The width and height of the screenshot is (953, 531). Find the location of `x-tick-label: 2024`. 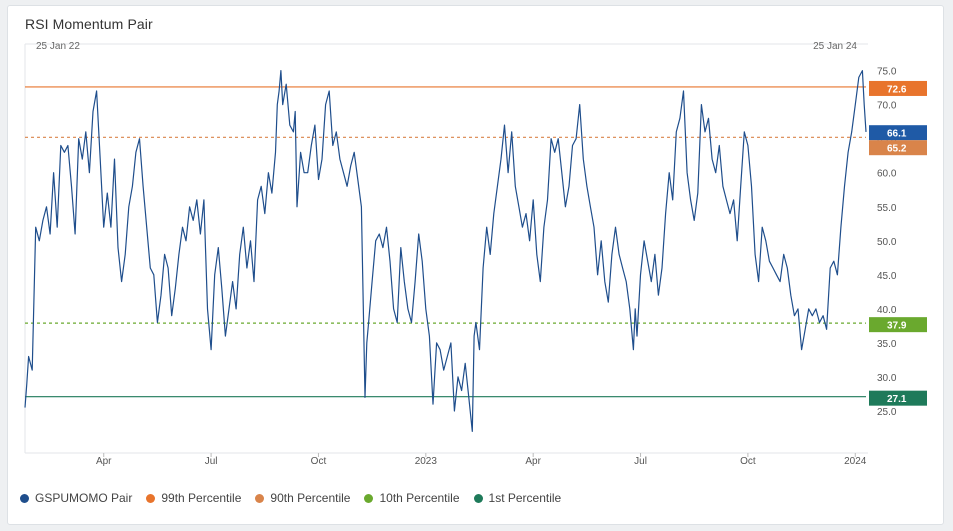

x-tick-label: 2024 is located at coordinates (855, 461).